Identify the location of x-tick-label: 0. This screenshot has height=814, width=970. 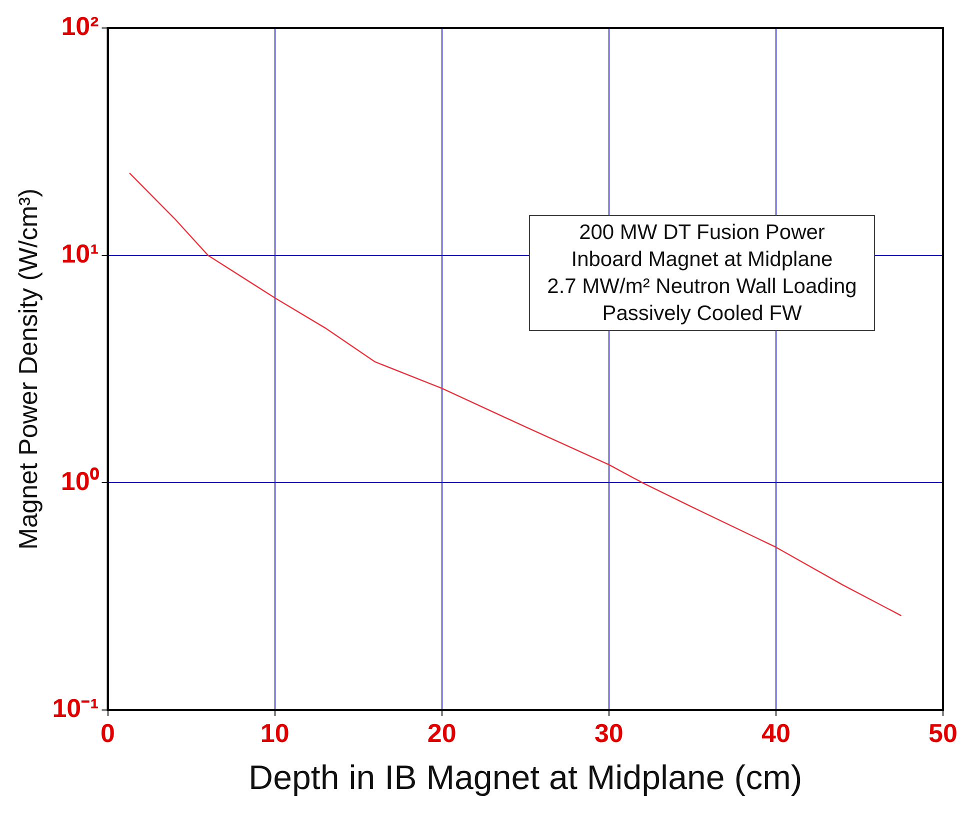
(108, 733).